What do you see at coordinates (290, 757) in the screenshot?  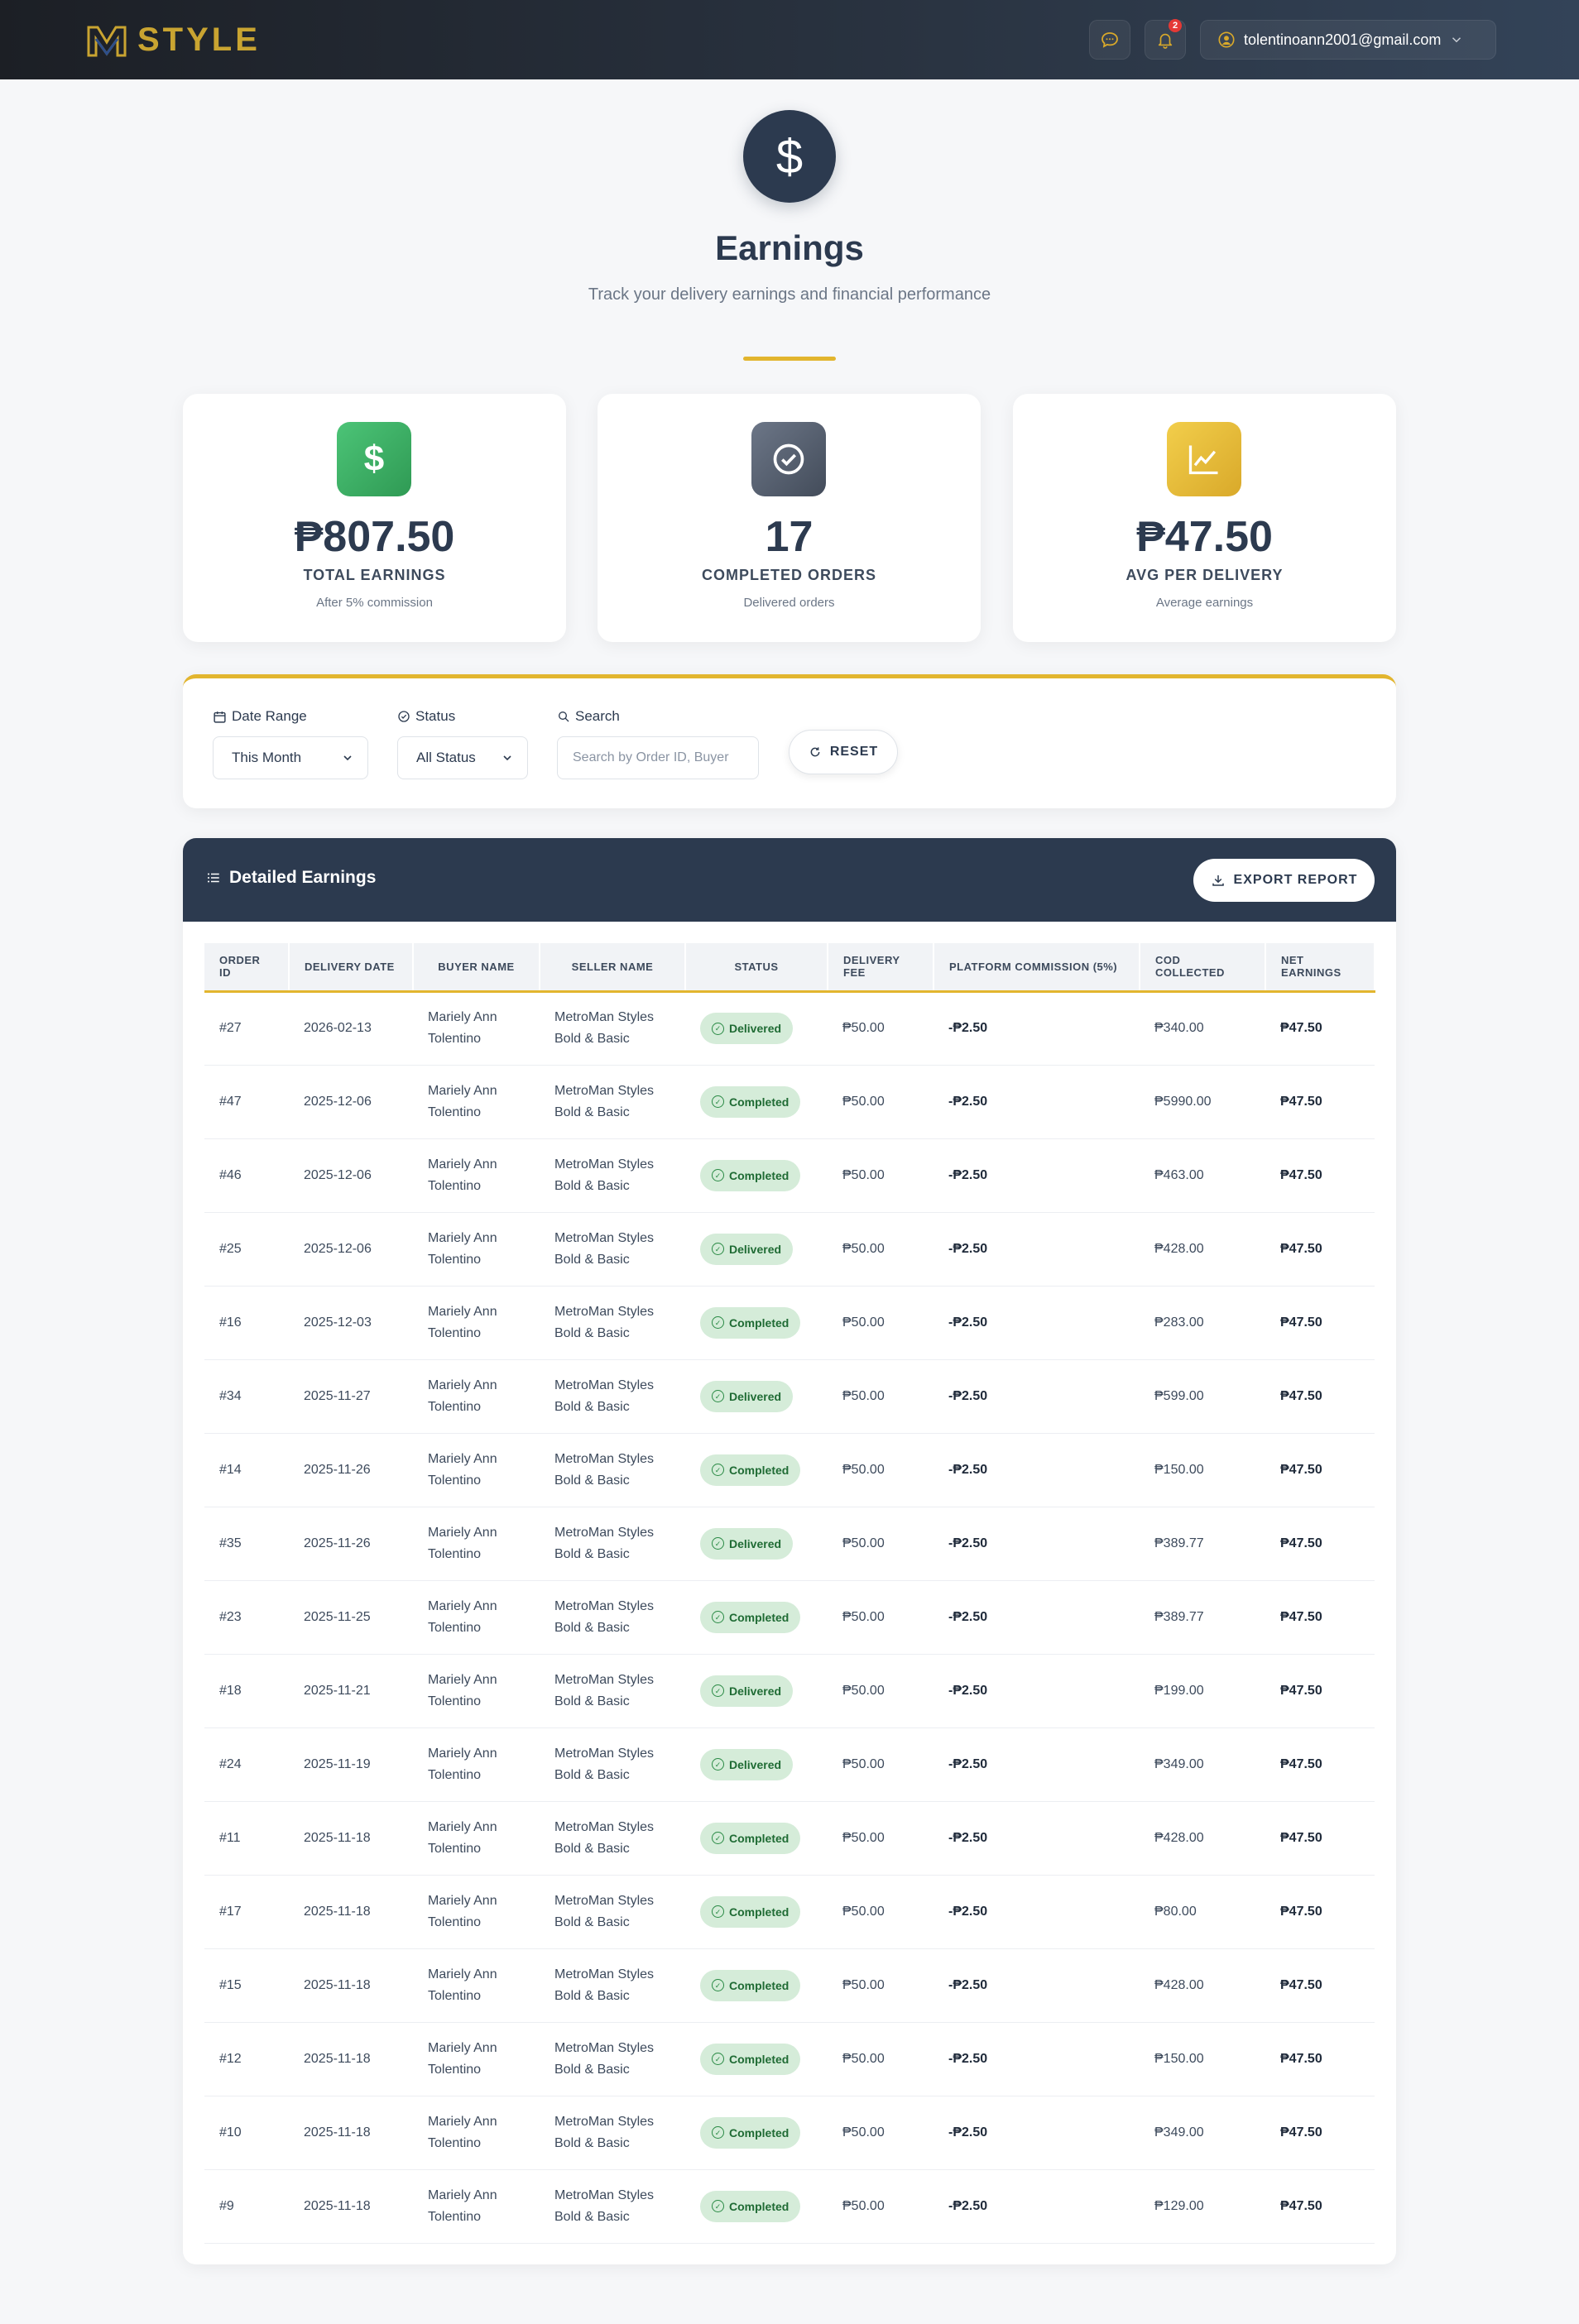 I see `date-range-select: This Month` at bounding box center [290, 757].